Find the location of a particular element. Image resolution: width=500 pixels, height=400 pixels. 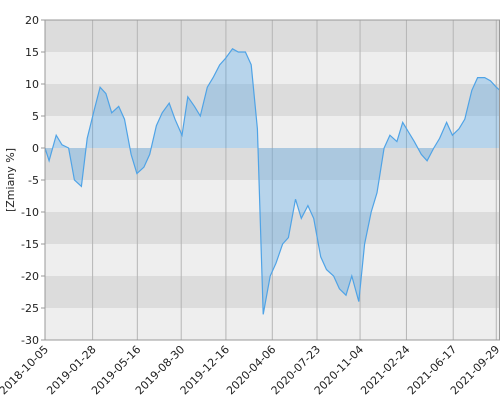

y-tick-label: -15 is located at coordinates (30, 244).